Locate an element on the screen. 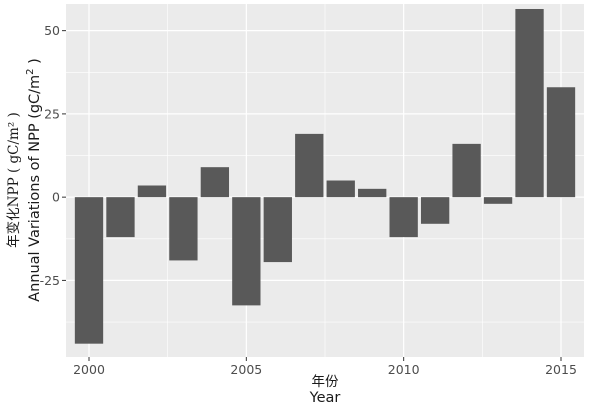 This screenshot has height=404, width=590. y-axis-title-cn: 年变化NPP ( gC/m² ) is located at coordinates (14, 180).